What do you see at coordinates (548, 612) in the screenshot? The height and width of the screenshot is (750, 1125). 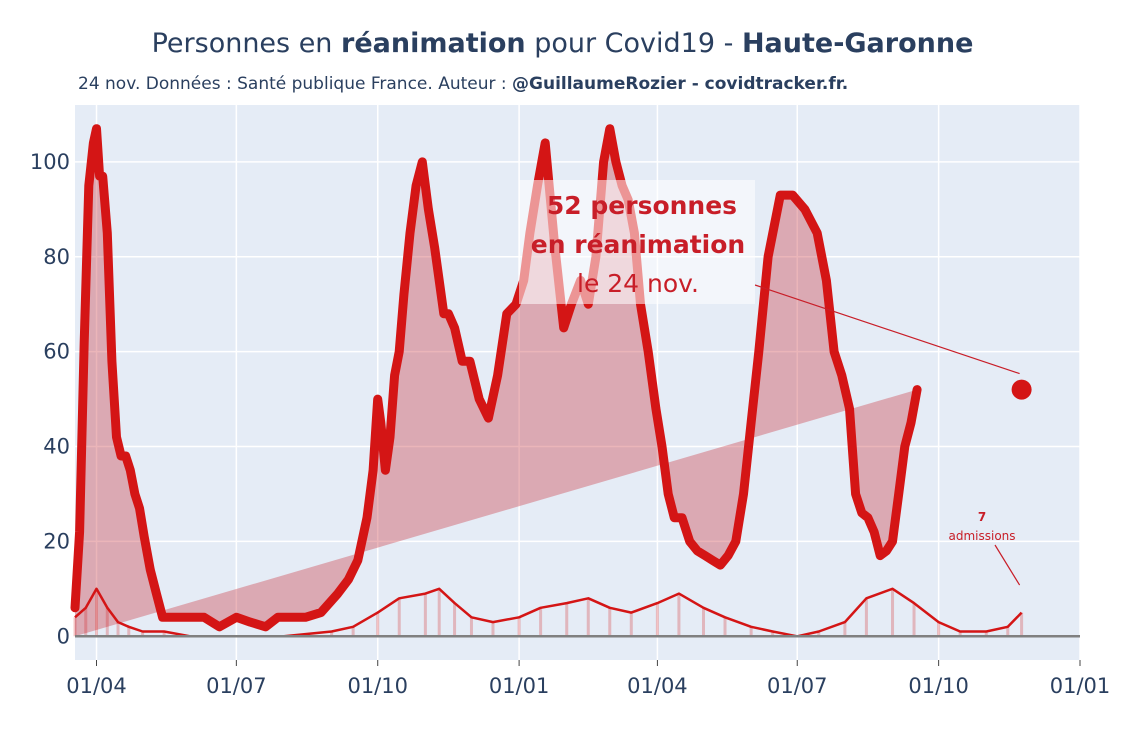 I see `admissions-line` at bounding box center [548, 612].